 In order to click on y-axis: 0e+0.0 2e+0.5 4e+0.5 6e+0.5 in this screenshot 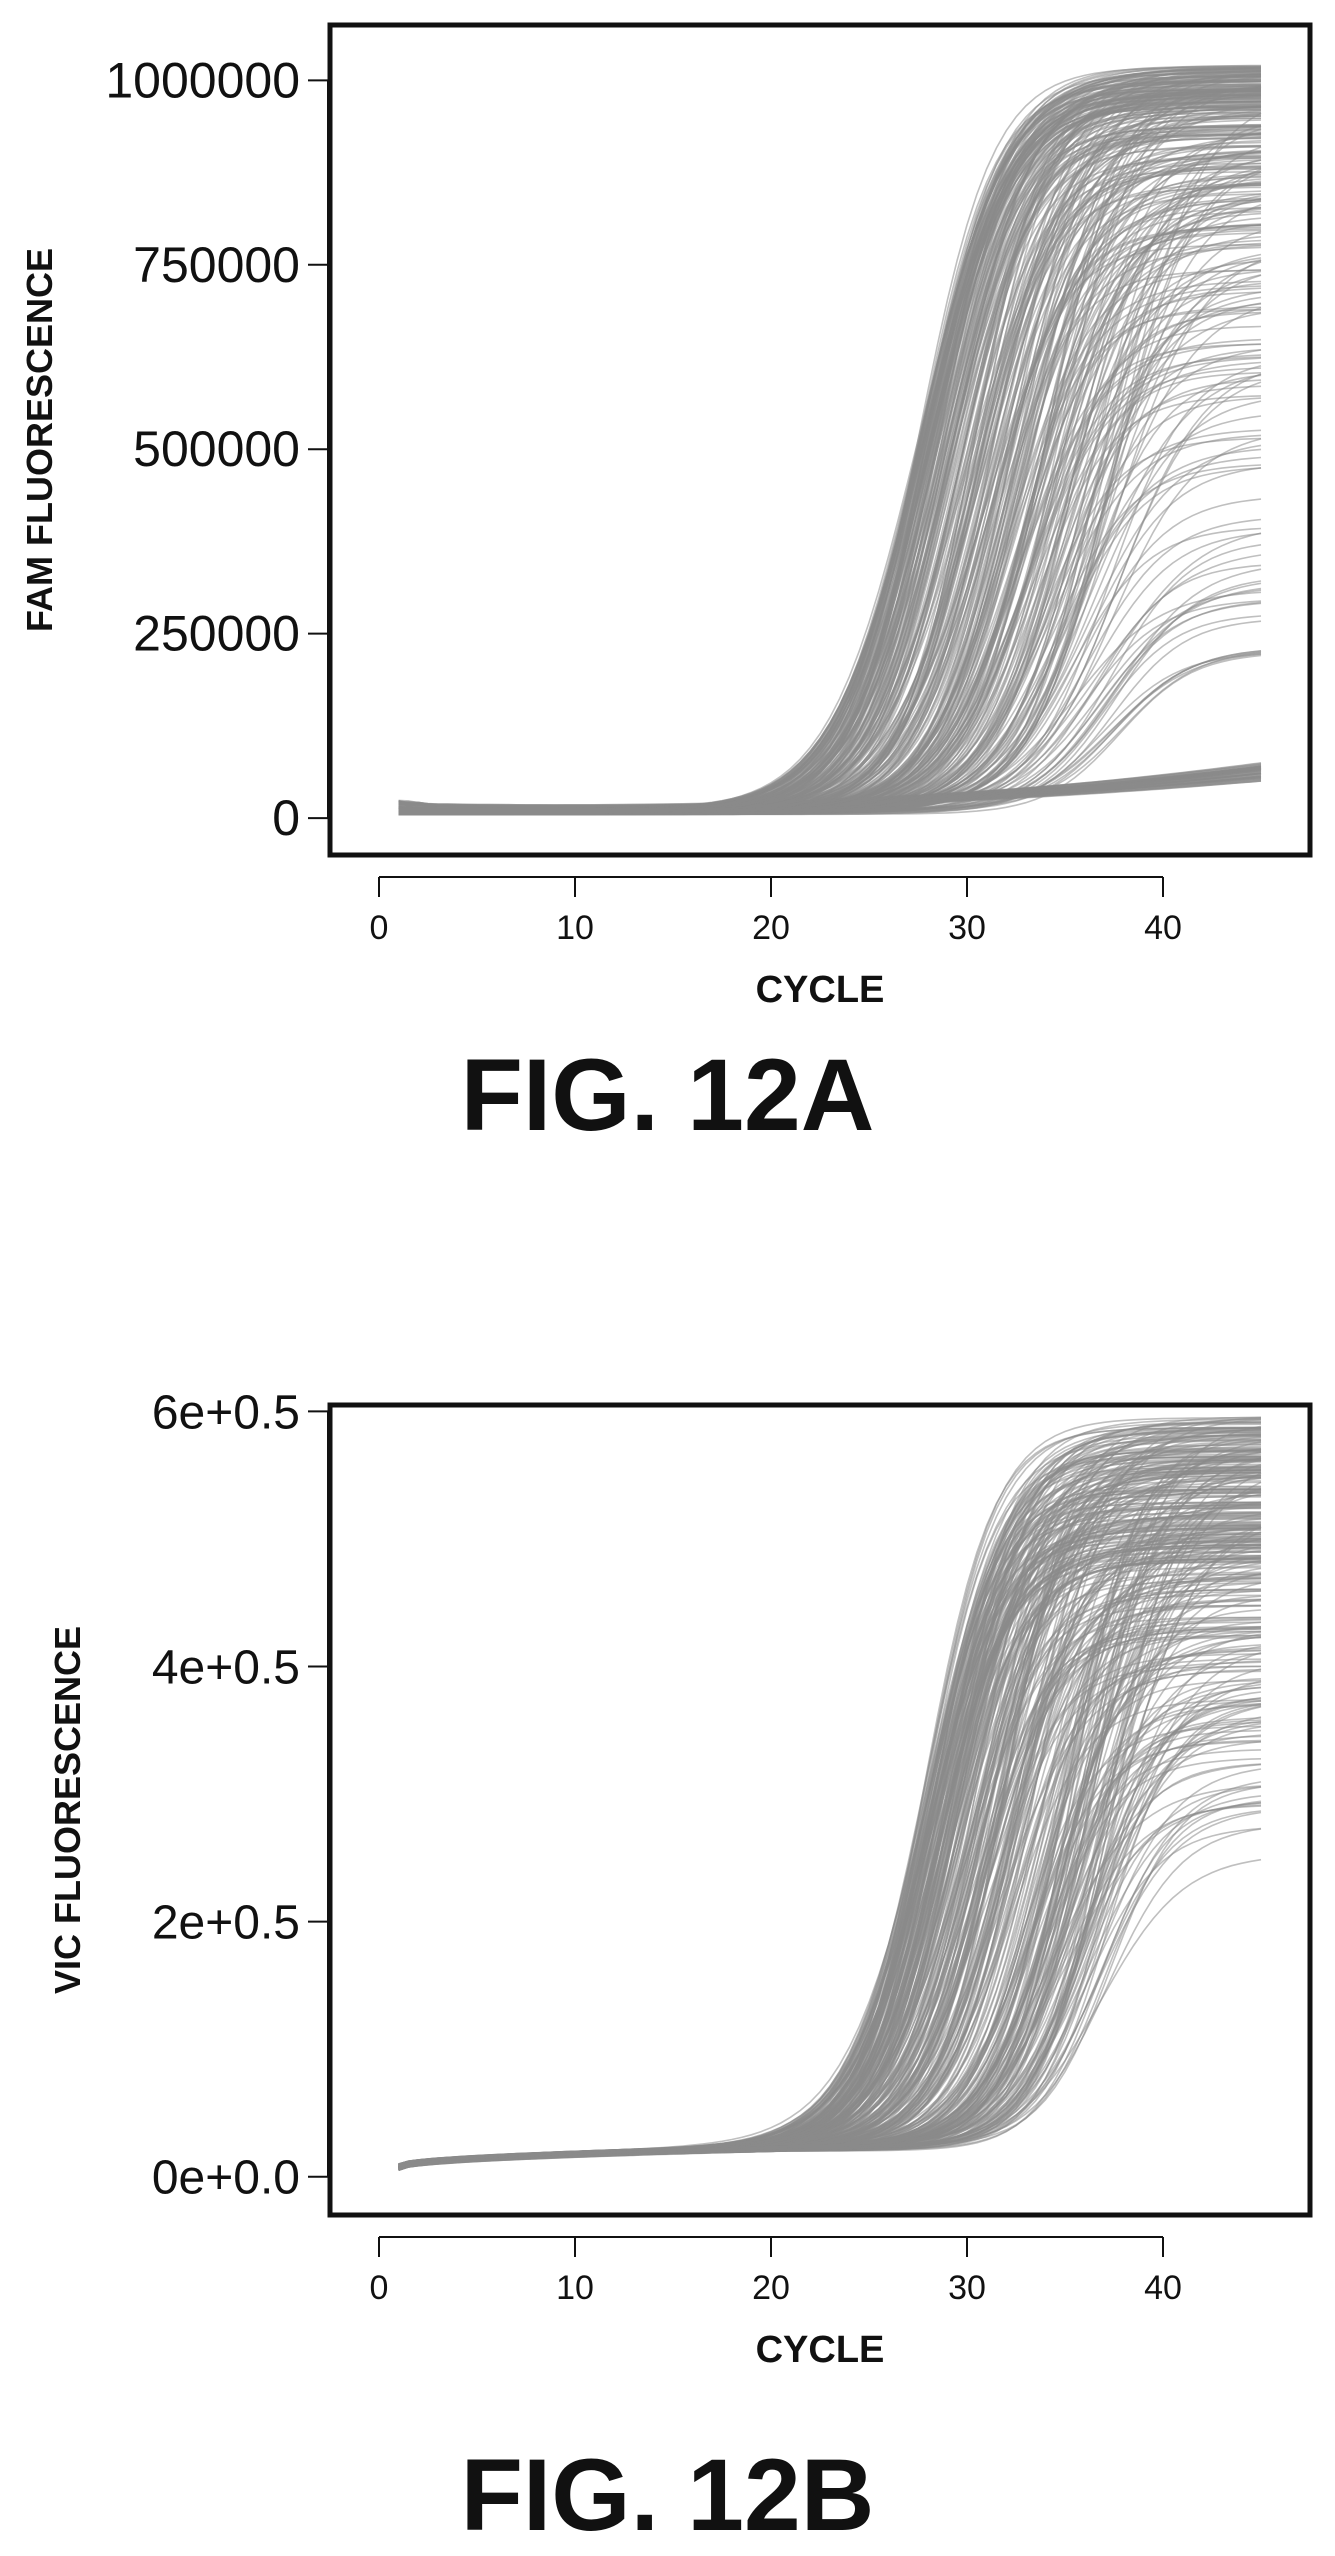, I will do `click(241, 1795)`.